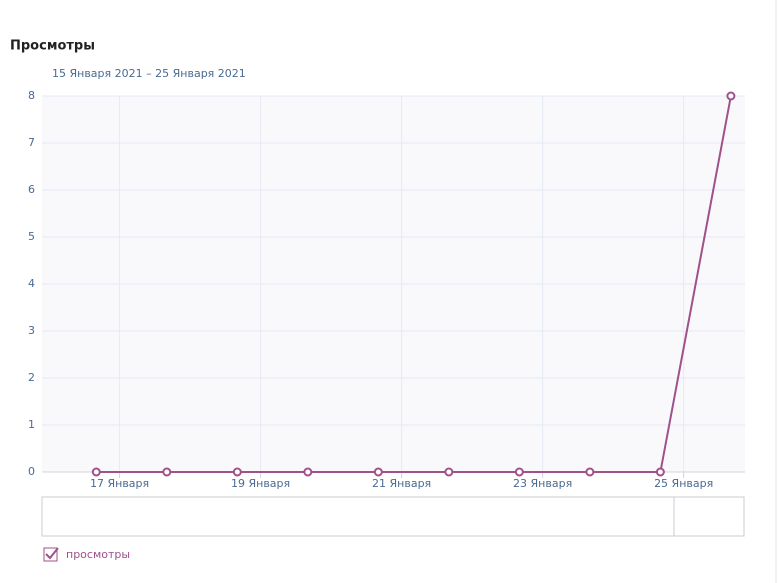 The width and height of the screenshot is (778, 583). What do you see at coordinates (31, 330) in the screenshot?
I see `y-tick-label: 3` at bounding box center [31, 330].